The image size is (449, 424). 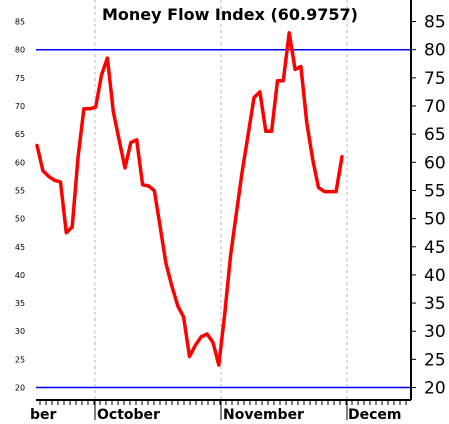 I want to click on x-label-clip-mask, so click(x=430, y=412).